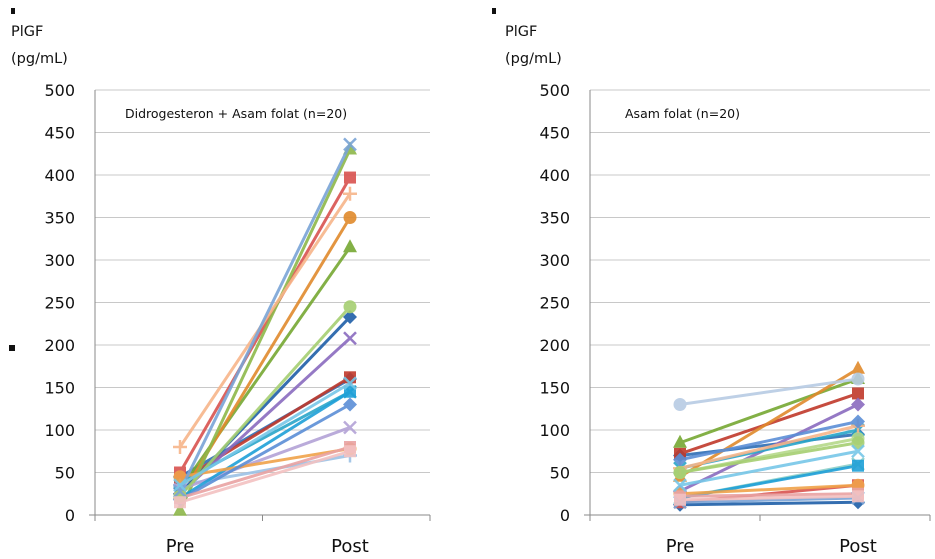 Image resolution: width=935 pixels, height=559 pixels. I want to click on dash-mark-left, so click(13, 11).